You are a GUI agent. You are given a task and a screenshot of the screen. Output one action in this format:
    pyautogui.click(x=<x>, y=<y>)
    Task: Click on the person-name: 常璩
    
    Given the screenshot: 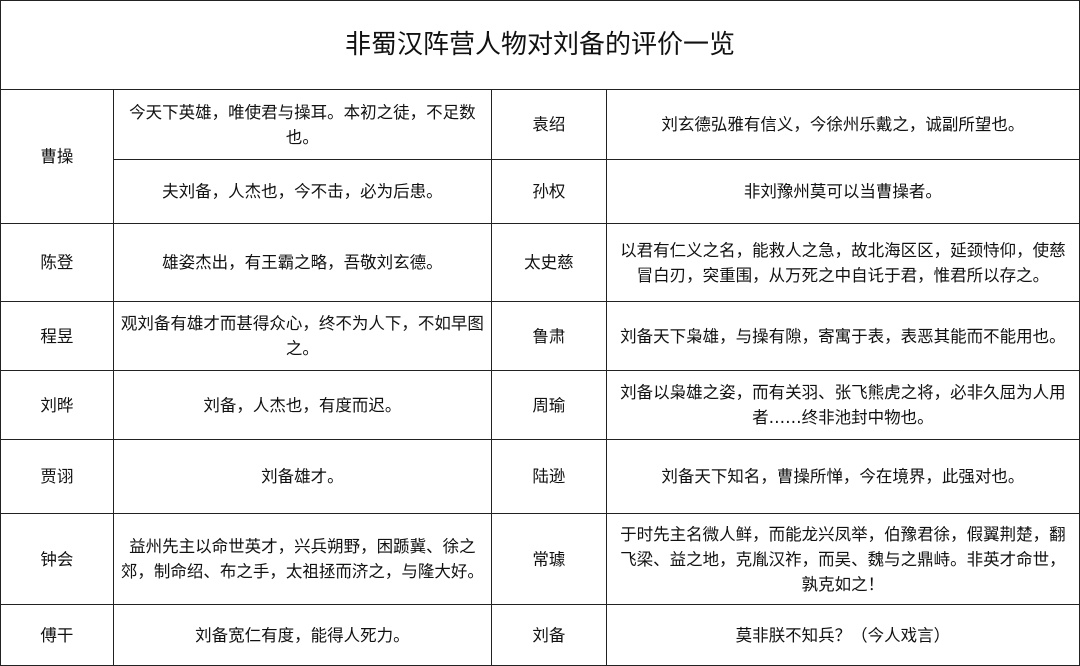 What is the action you would take?
    pyautogui.click(x=549, y=559)
    